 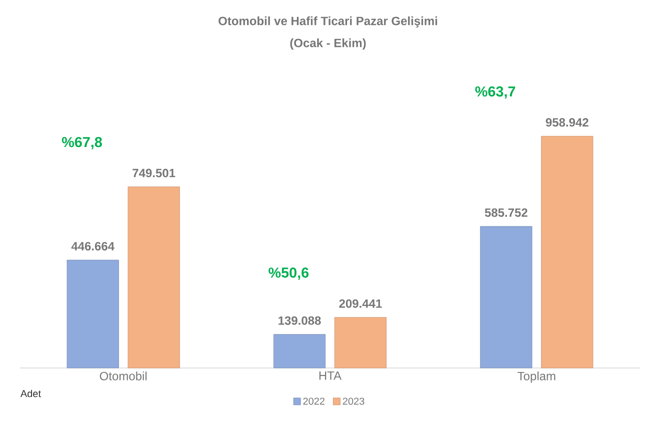 I want to click on data-label: 139.088, so click(x=299, y=320).